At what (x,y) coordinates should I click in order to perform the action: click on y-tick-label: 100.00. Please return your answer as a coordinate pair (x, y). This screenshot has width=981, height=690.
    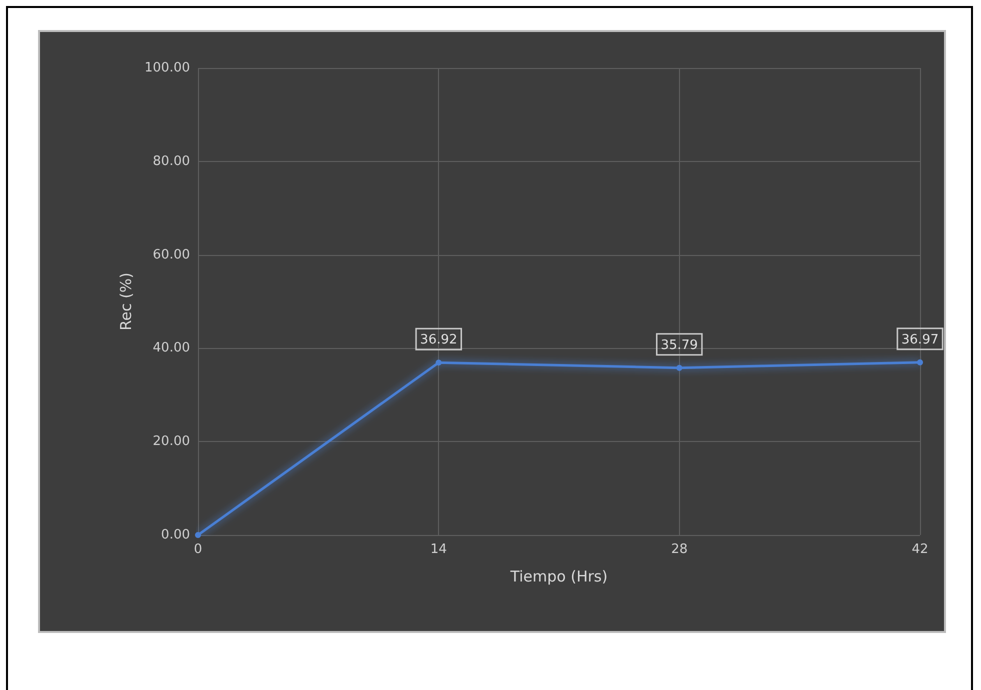
    Looking at the image, I should click on (167, 68).